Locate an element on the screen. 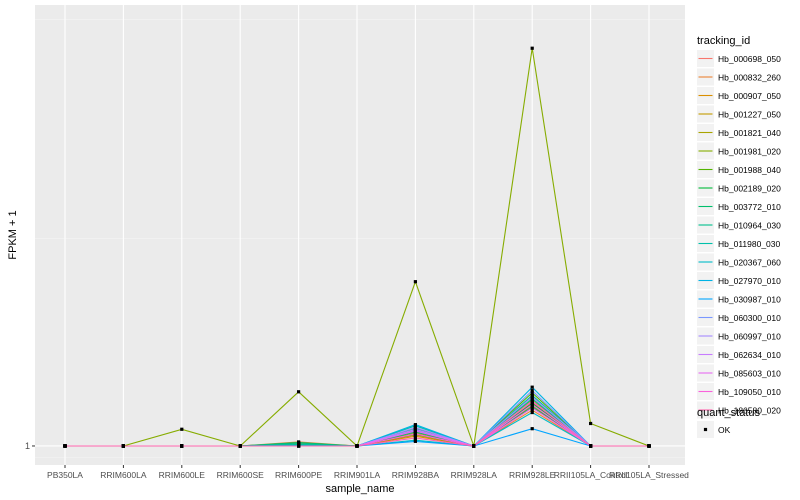  legend-item-Hb_186580_020: Hb_186580_020 is located at coordinates (739, 410).